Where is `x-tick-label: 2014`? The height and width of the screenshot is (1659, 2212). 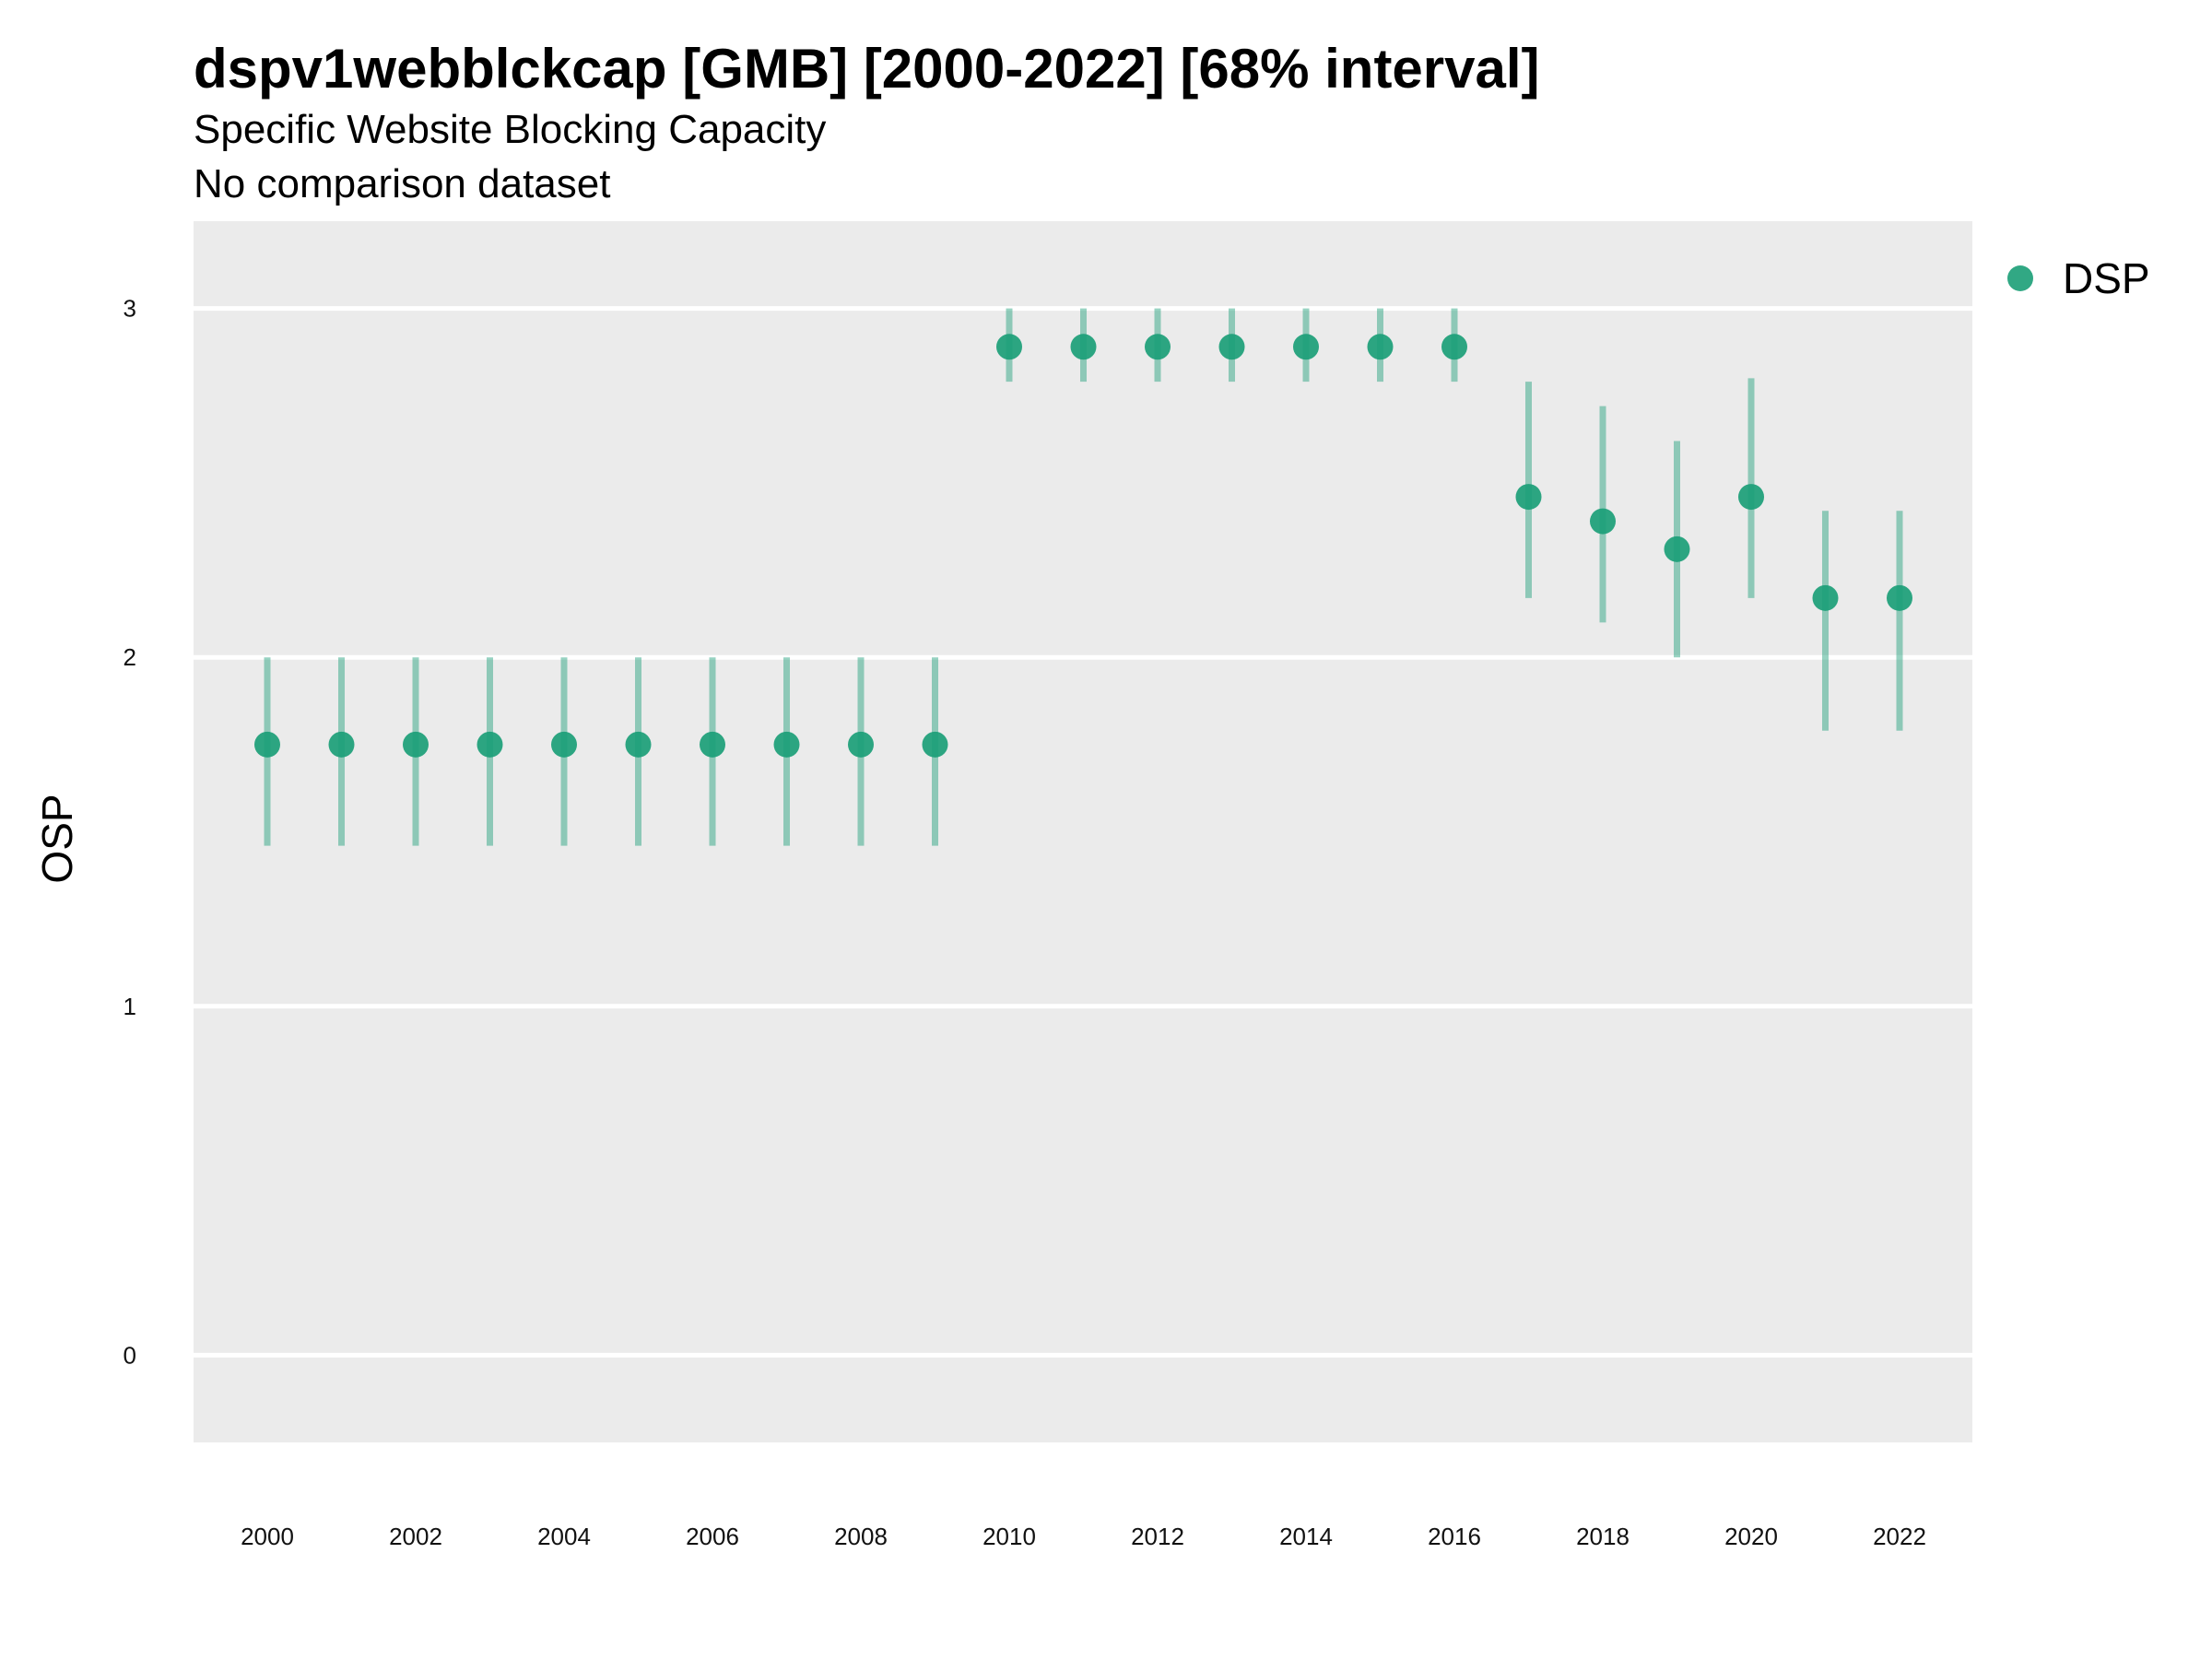 x-tick-label: 2014 is located at coordinates (1306, 1536).